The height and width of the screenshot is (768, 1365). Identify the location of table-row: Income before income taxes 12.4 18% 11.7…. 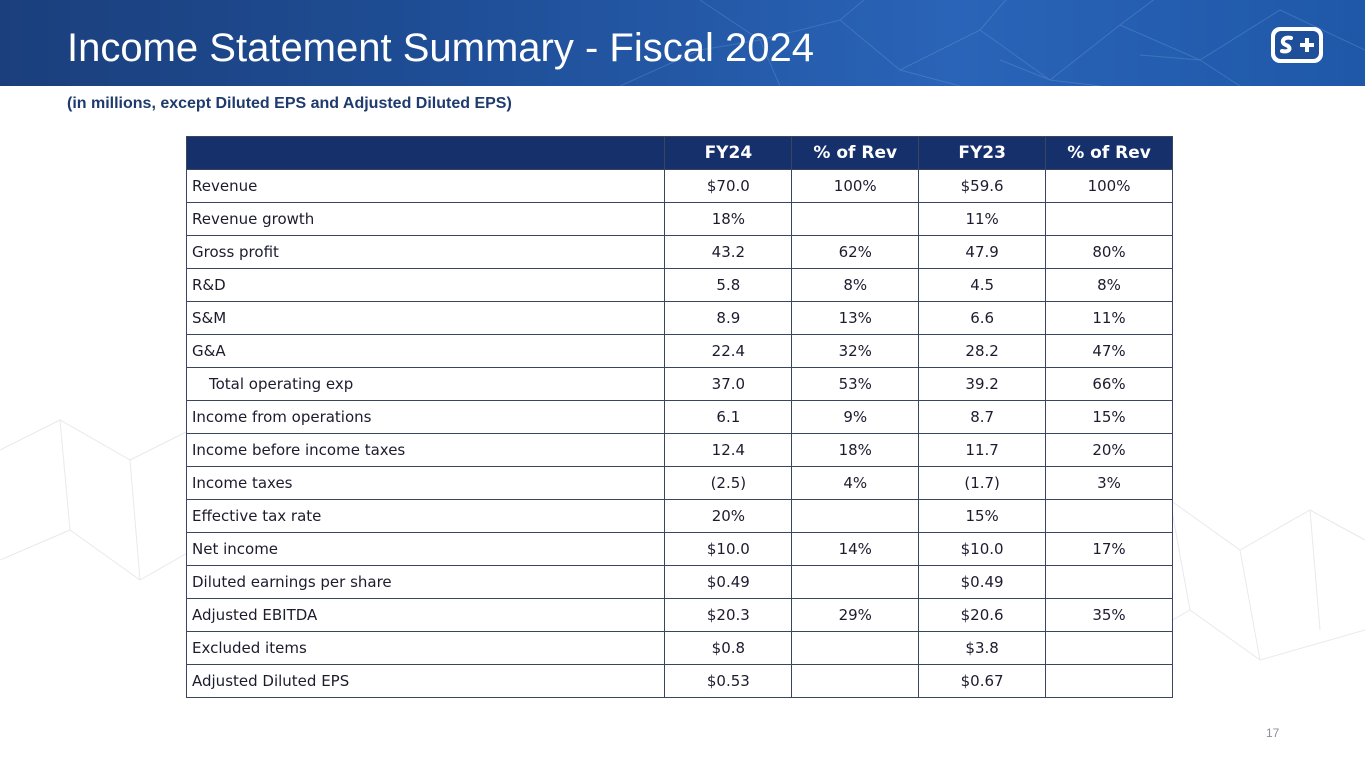
(679, 450).